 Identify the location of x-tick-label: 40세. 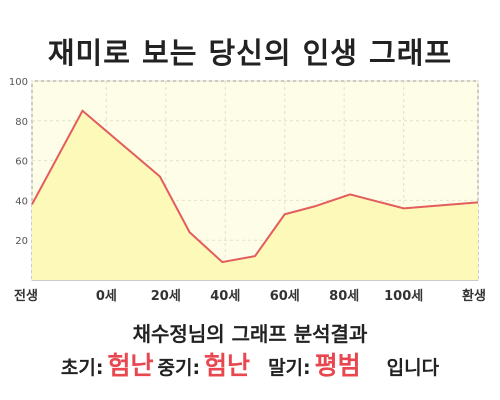
(225, 296).